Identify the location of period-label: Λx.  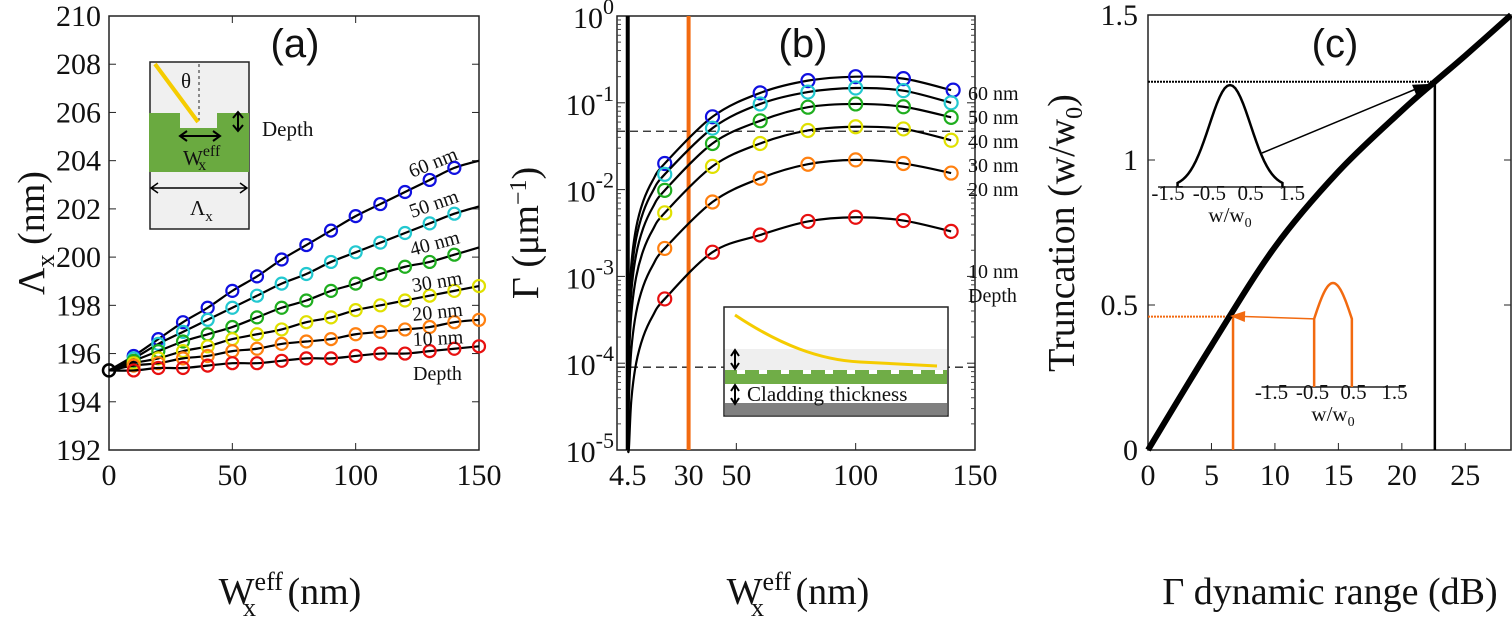
(201, 210).